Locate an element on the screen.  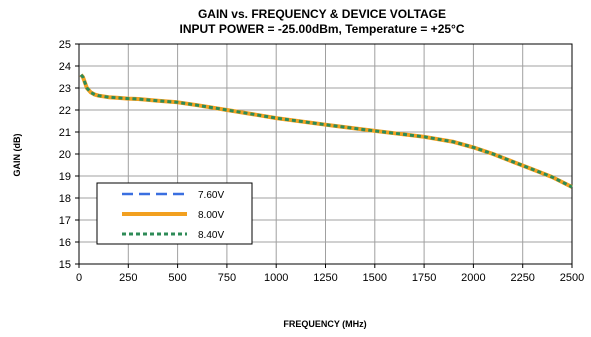
legend-label-3: 8.40V is located at coordinates (211, 235).